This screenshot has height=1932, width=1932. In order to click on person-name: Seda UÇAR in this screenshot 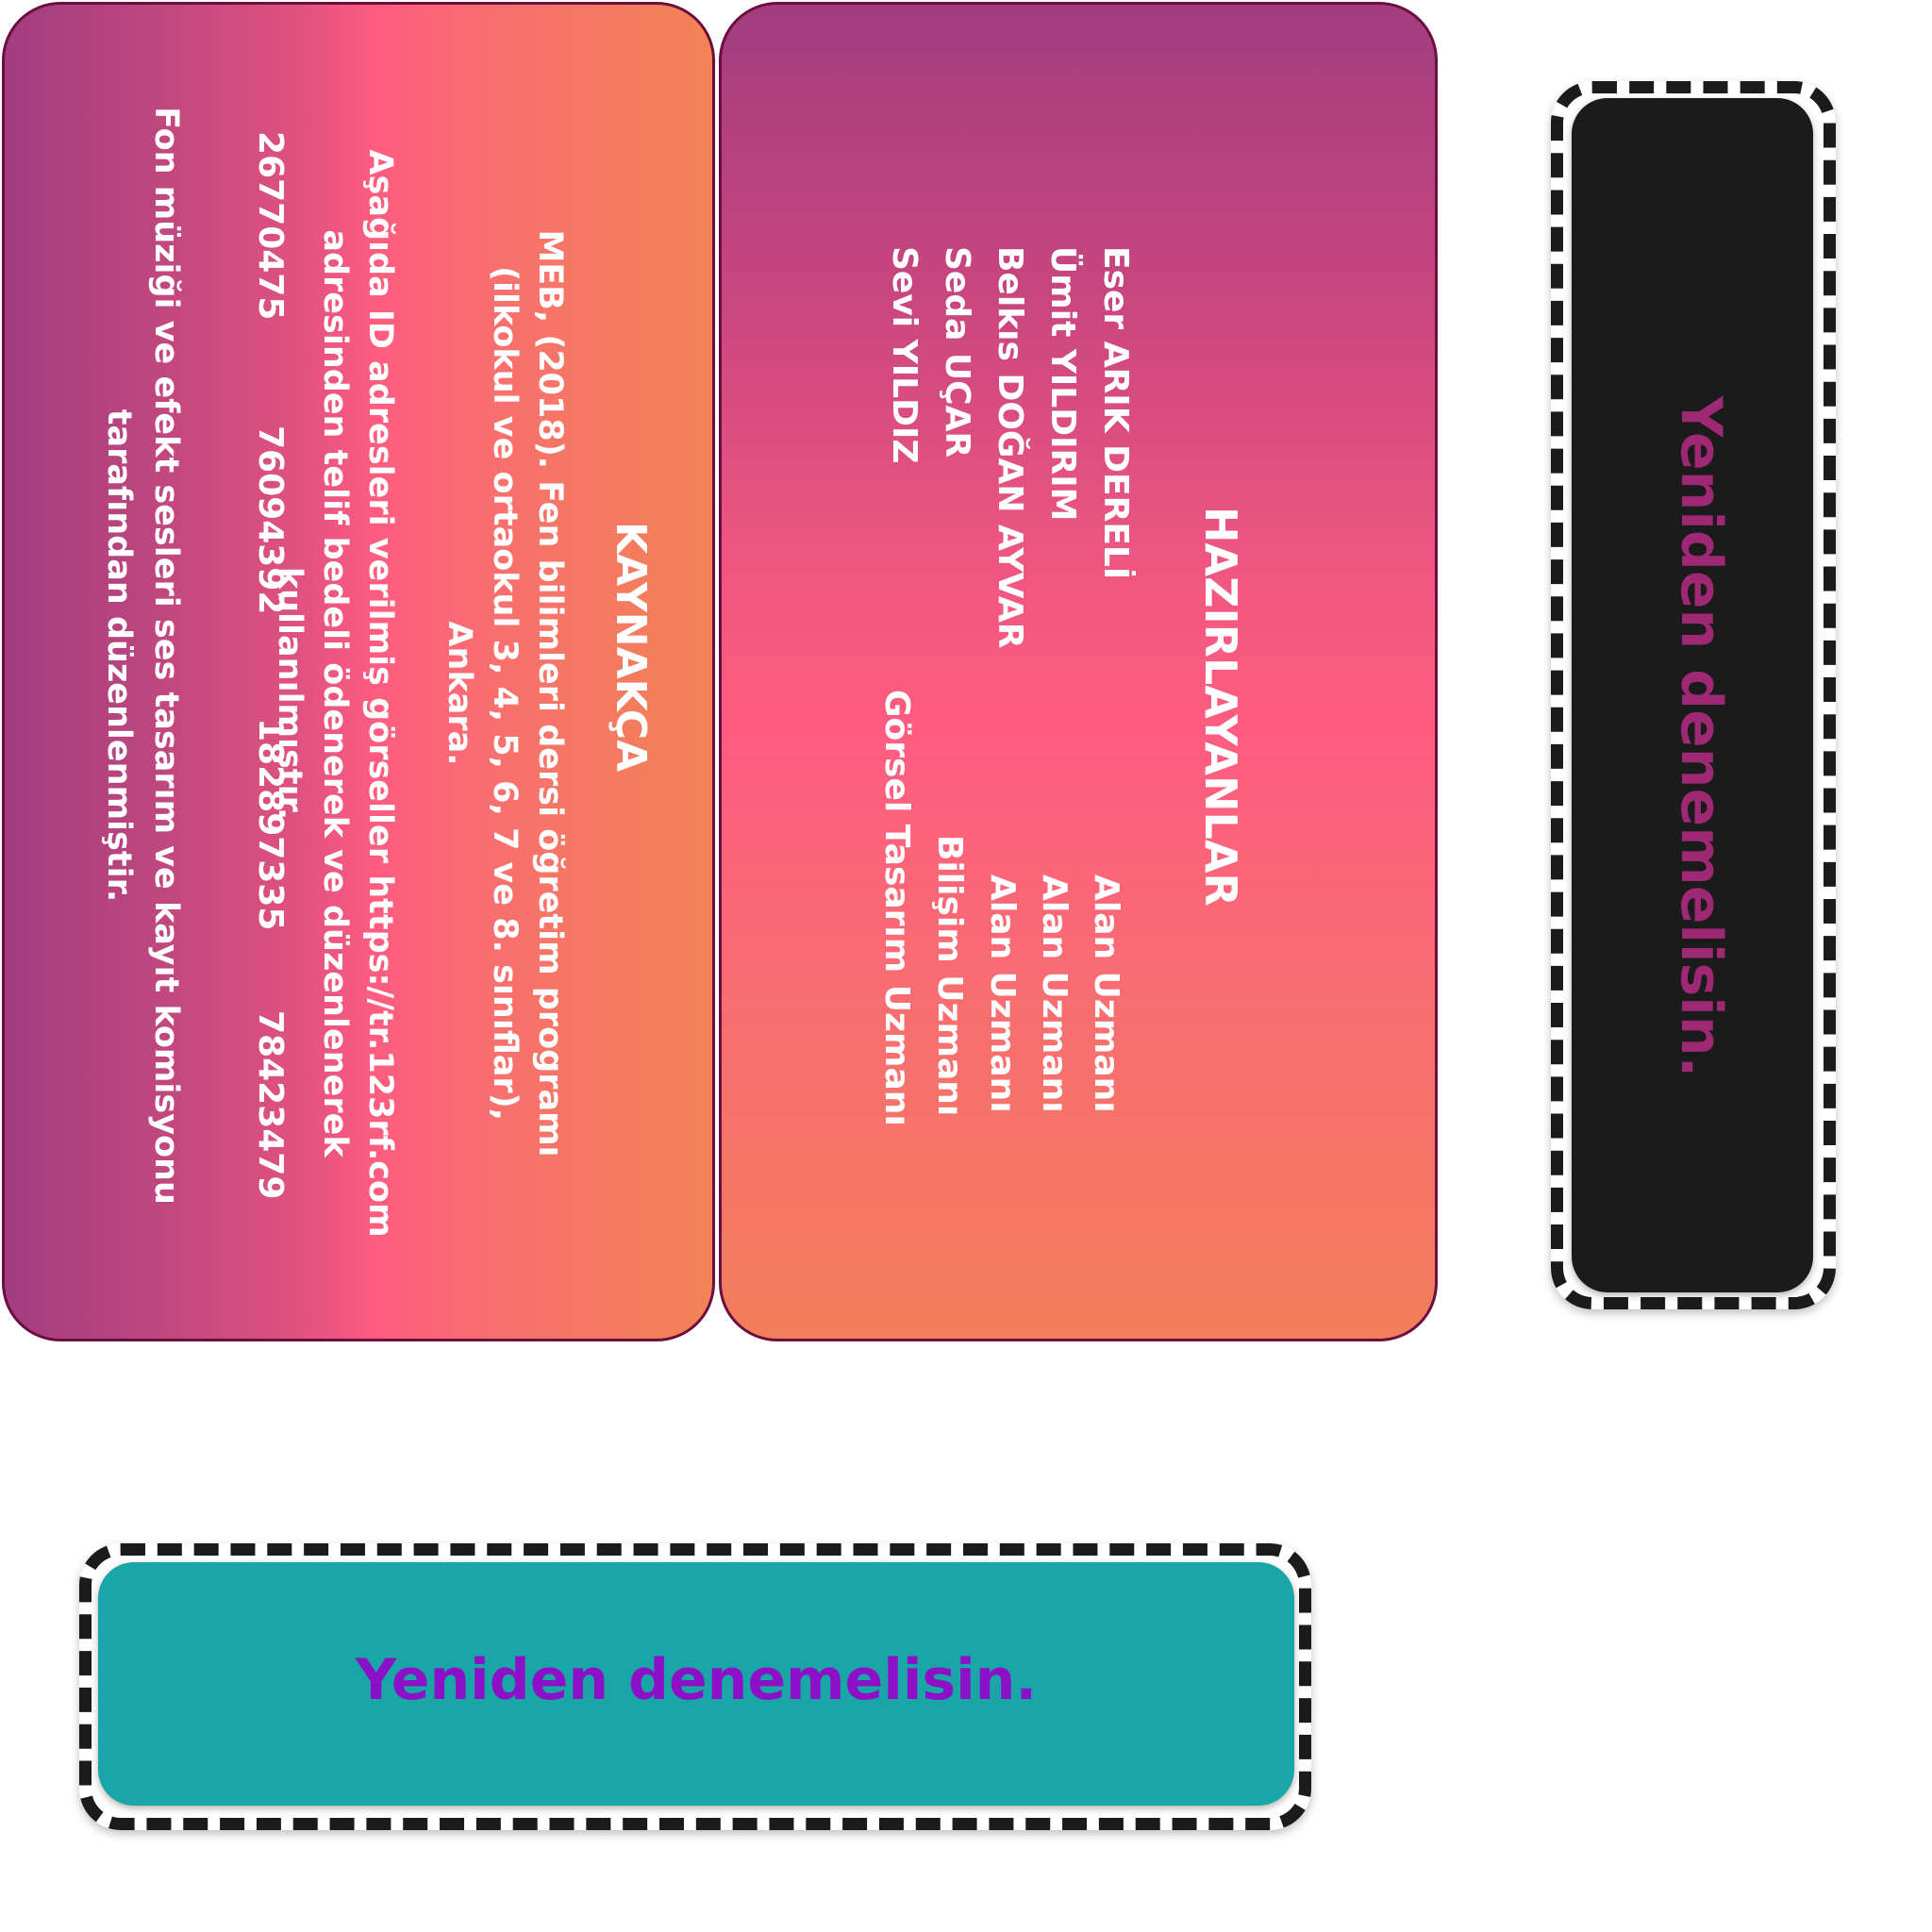, I will do `click(957, 352)`.